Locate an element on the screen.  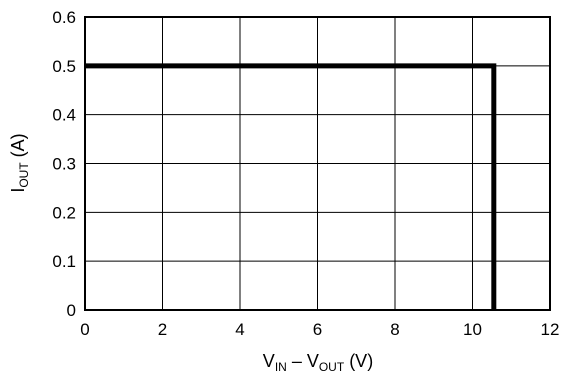
x-tick-label: 8 is located at coordinates (394, 329).